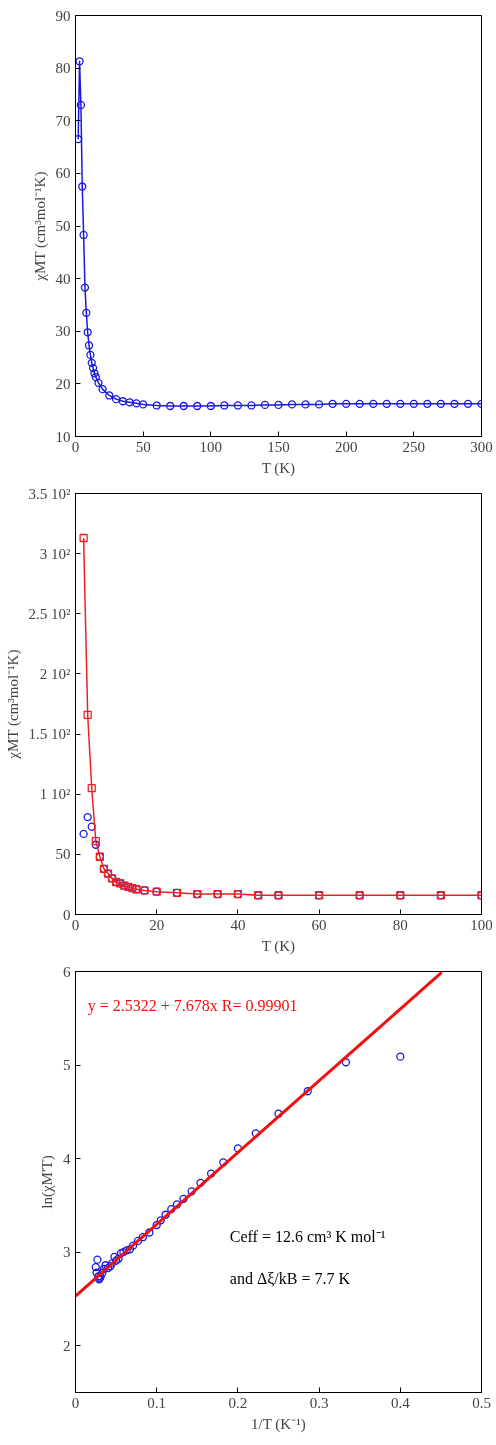 The width and height of the screenshot is (496, 1445). I want to click on y-tick-label: 40, so click(63, 278).